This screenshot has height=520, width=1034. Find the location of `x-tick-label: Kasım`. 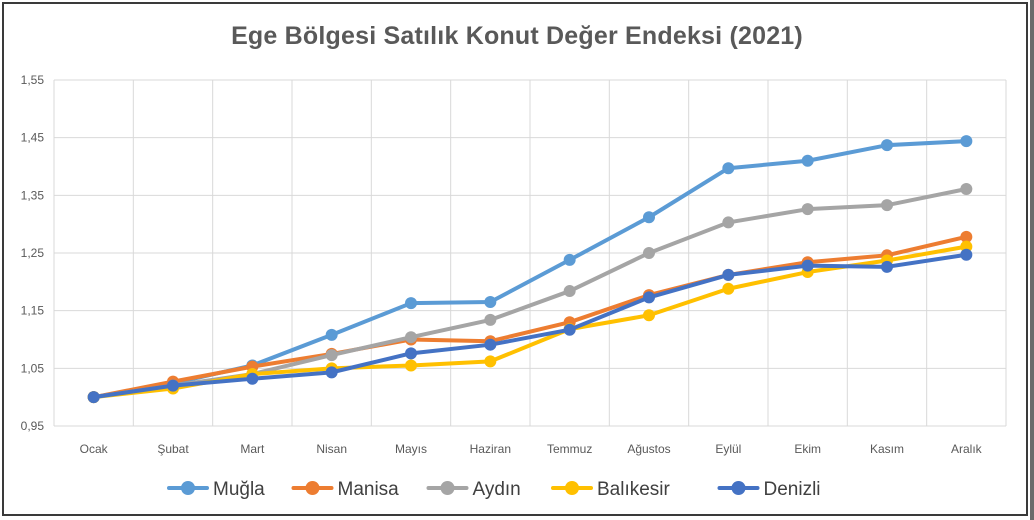

x-tick-label: Kasım is located at coordinates (887, 449).